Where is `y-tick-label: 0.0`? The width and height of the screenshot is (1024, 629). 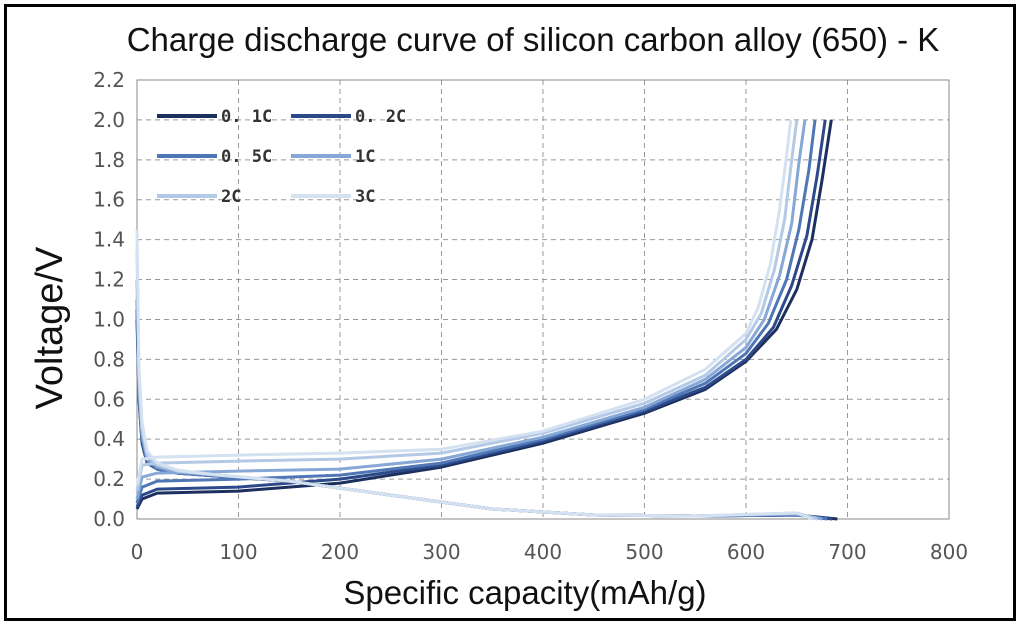 y-tick-label: 0.0 is located at coordinates (109, 519).